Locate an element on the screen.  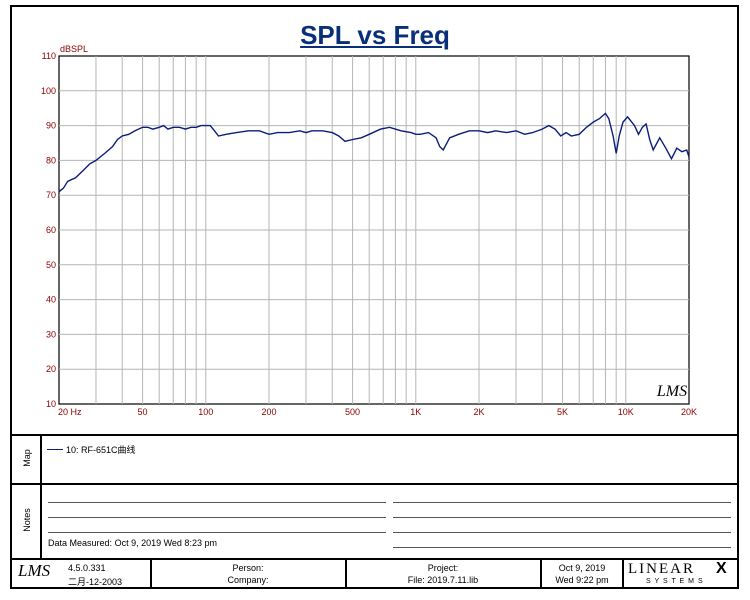
y-tick-label: 70 is located at coordinates (51, 195).